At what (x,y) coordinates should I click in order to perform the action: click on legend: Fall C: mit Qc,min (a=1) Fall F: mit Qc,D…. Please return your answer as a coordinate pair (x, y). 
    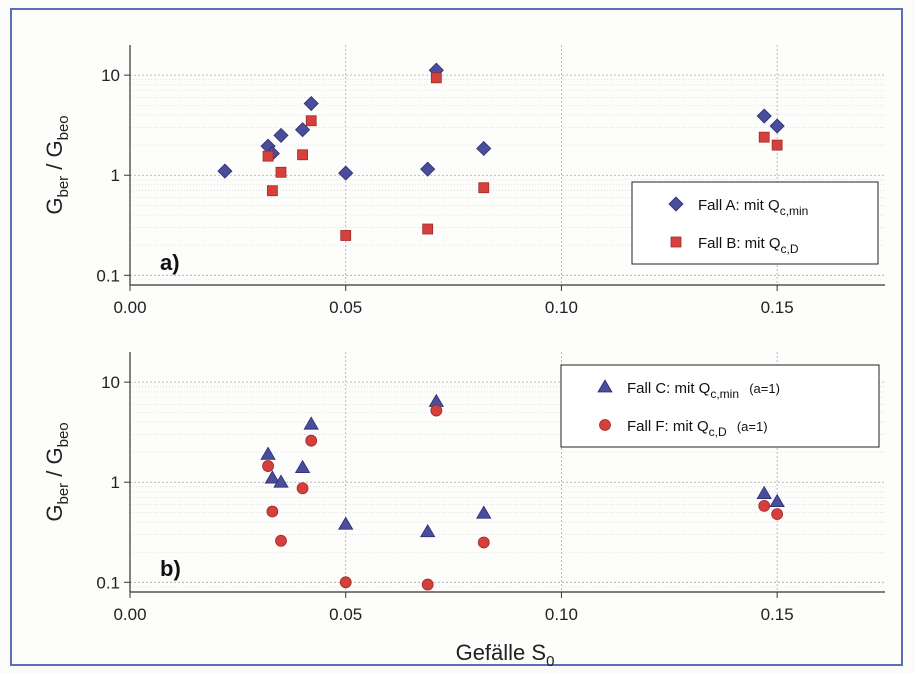
    Looking at the image, I should click on (720, 406).